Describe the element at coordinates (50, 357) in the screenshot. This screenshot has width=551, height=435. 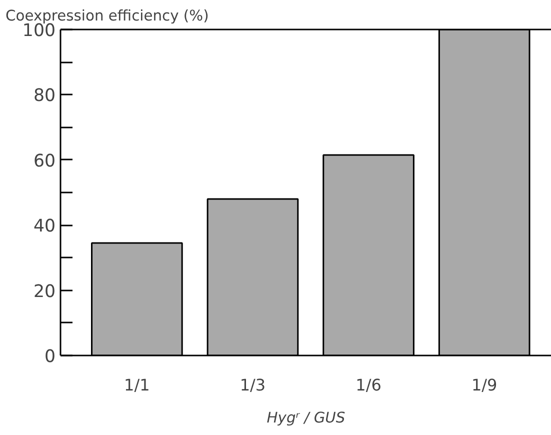
I see `y-tick-label: 0` at that location.